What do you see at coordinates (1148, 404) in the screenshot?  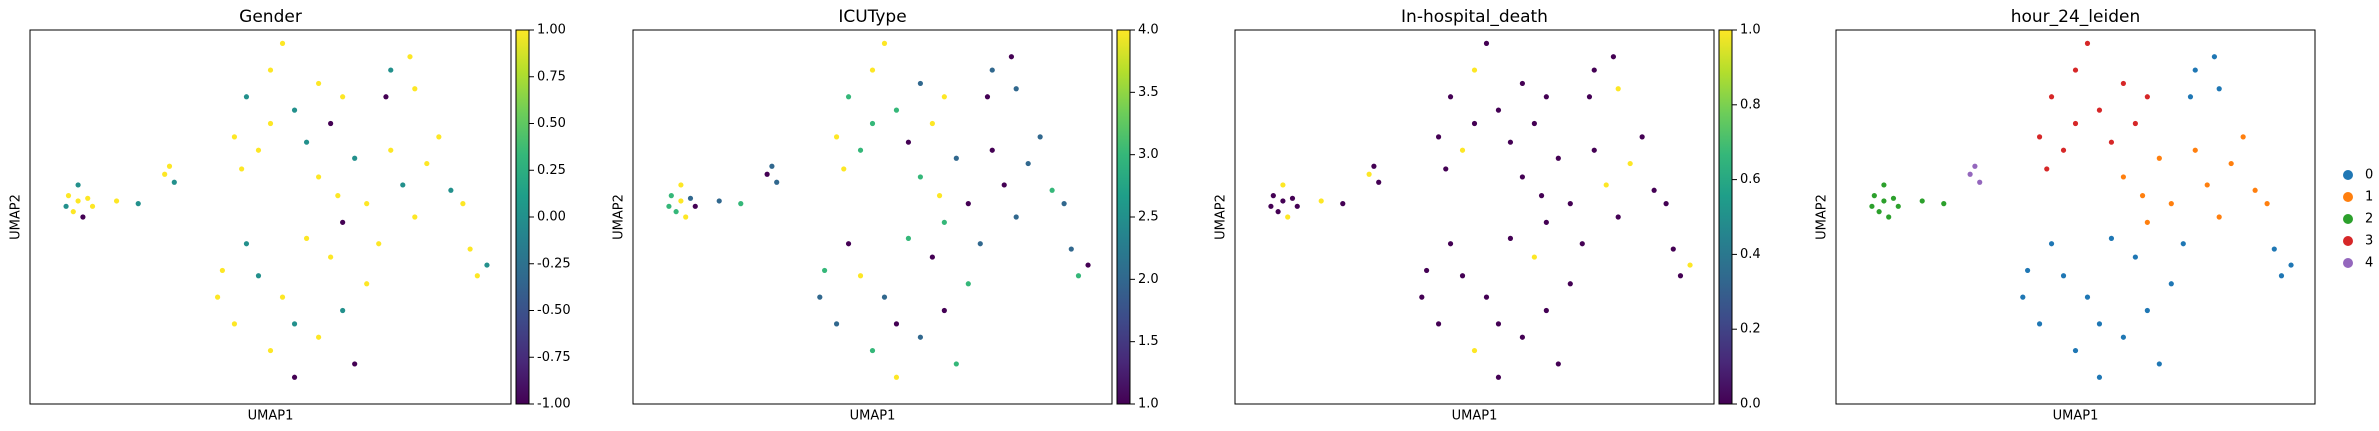 I see `colorbar-tick-label: 1.0` at bounding box center [1148, 404].